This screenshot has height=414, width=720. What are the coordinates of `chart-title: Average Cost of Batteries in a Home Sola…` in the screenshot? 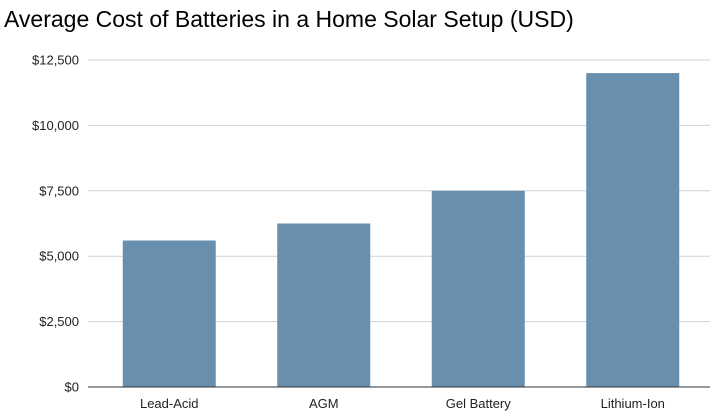 It's located at (289, 19).